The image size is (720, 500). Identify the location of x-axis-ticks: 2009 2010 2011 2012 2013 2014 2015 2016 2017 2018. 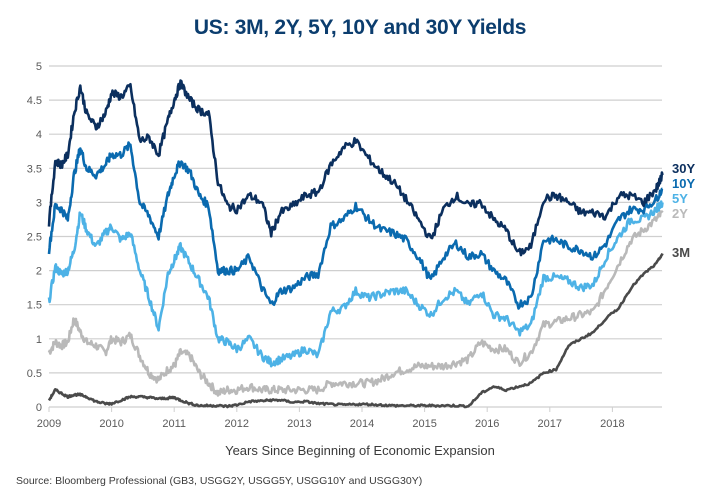
(331, 418).